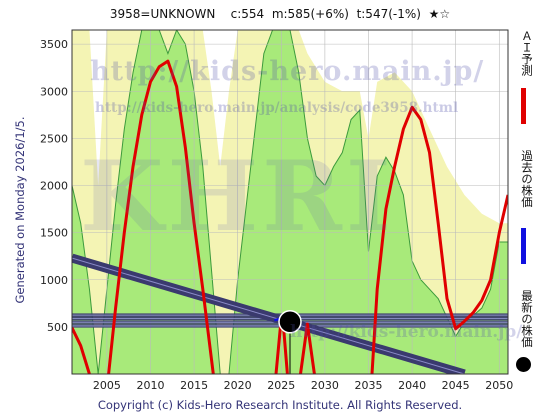 The height and width of the screenshot is (420, 560). What do you see at coordinates (523, 106) in the screenshot?
I see `legend-forecast-swatch` at bounding box center [523, 106].